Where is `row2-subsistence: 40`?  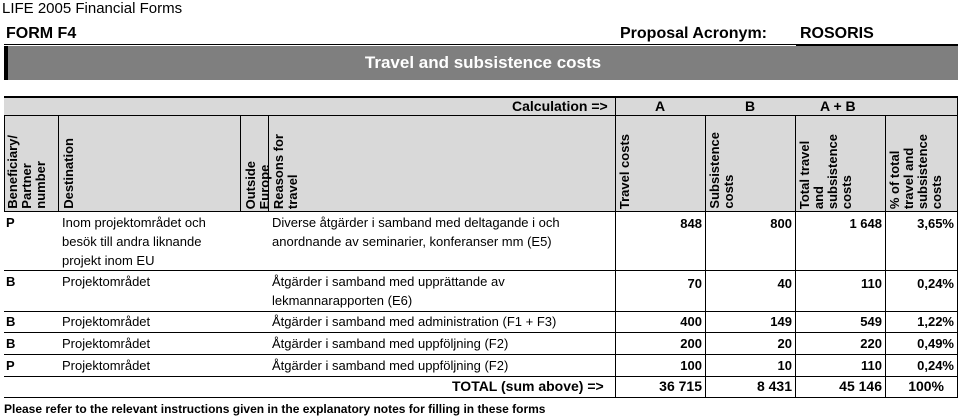 row2-subsistence: 40 is located at coordinates (784, 283).